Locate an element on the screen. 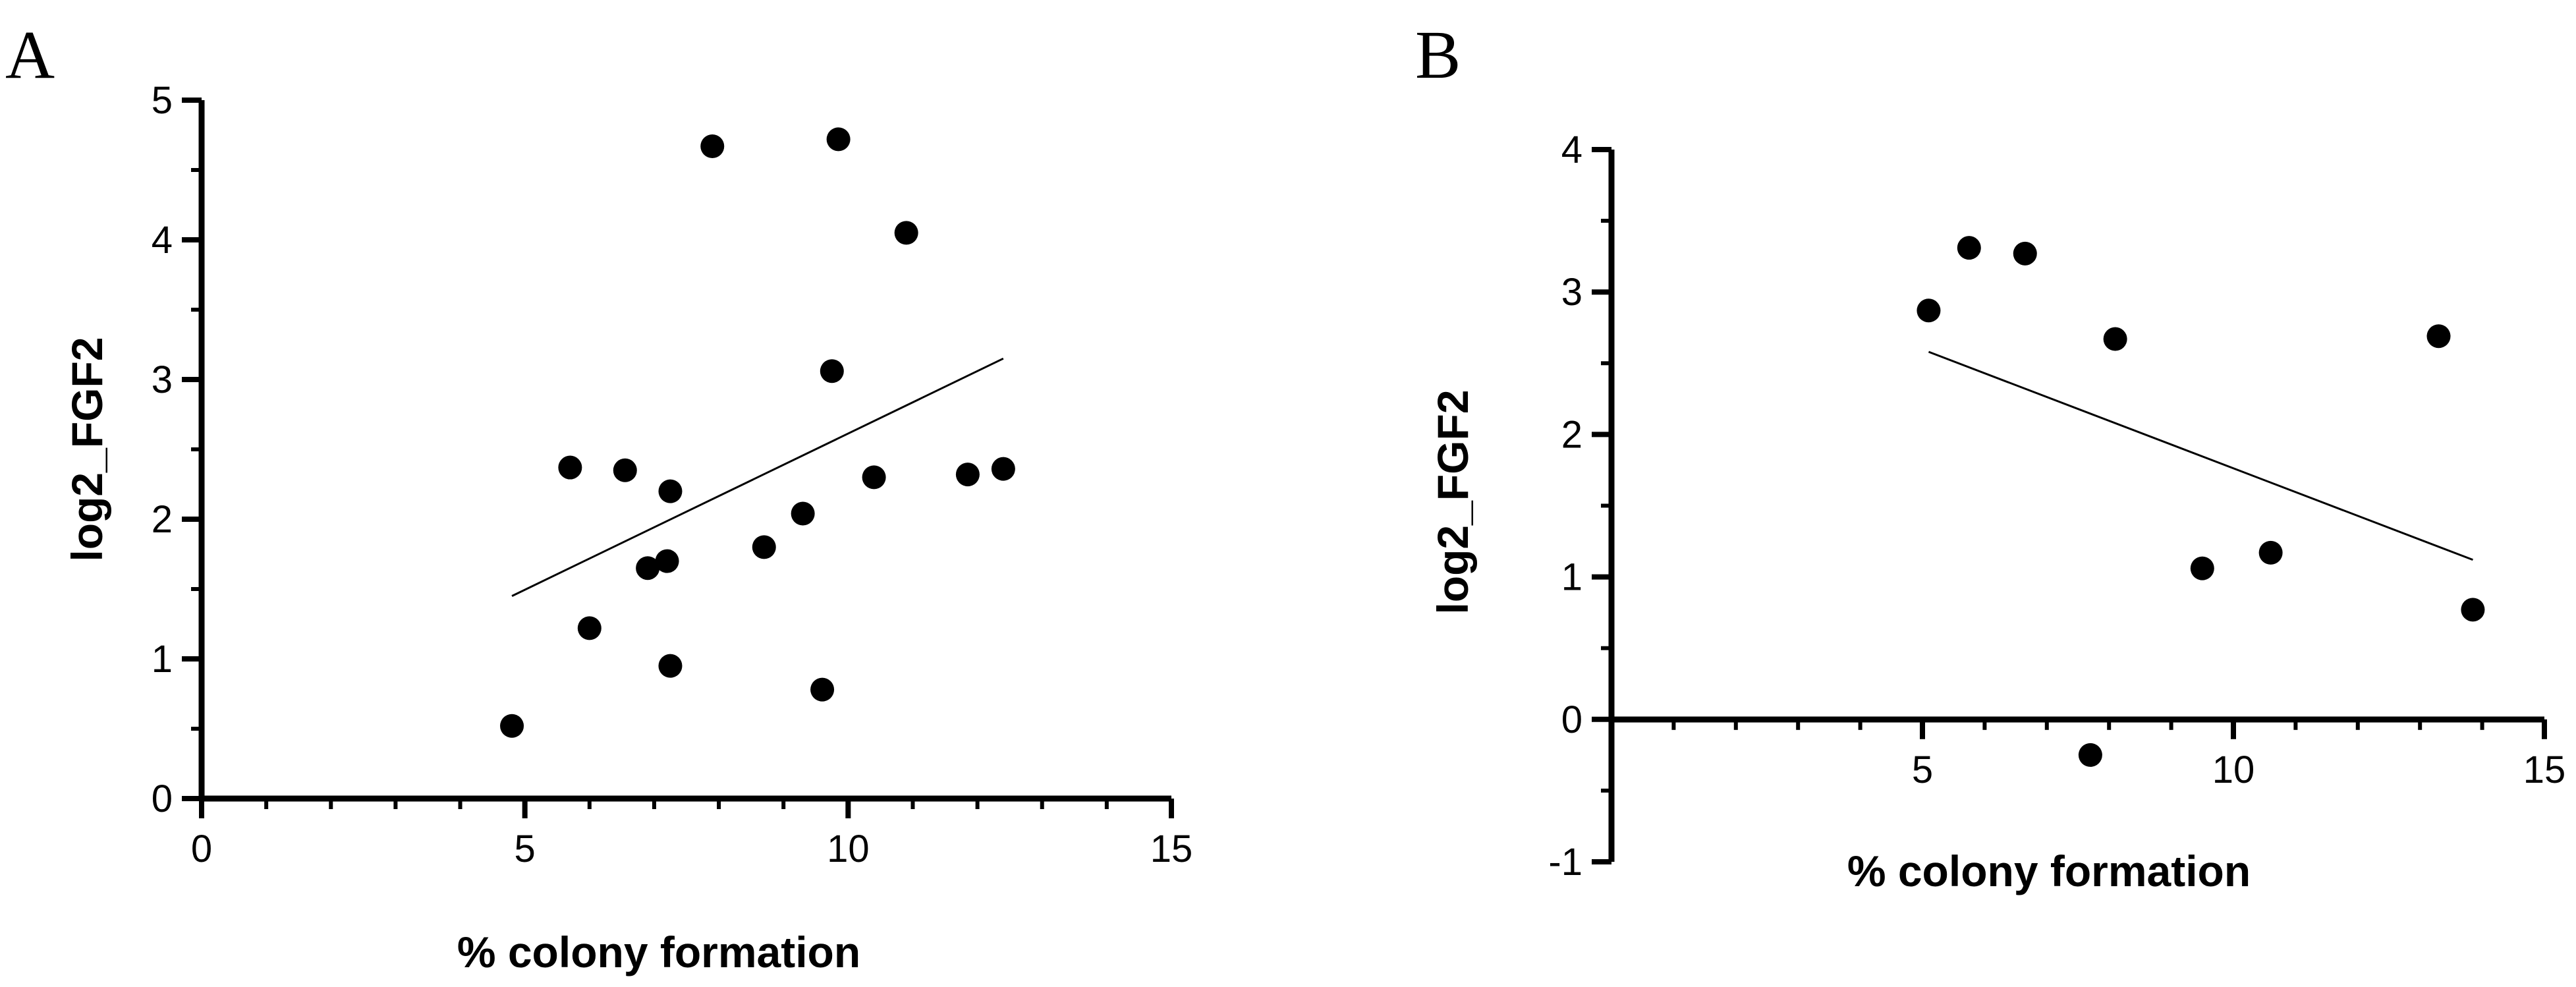  panel-a-x-tick-label: 10 is located at coordinates (848, 849).